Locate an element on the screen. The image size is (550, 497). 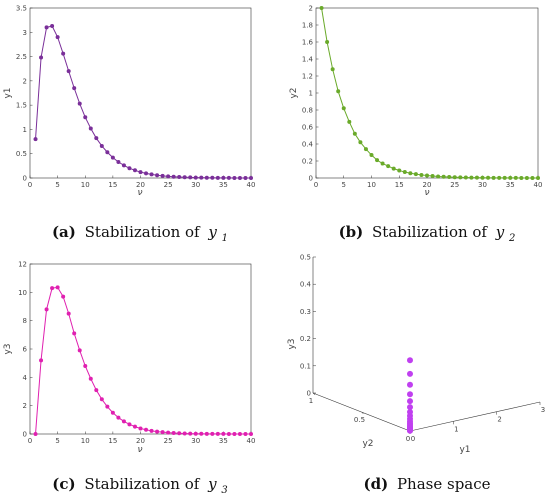
y2-tick-mark is located at coordinates (314, 394).